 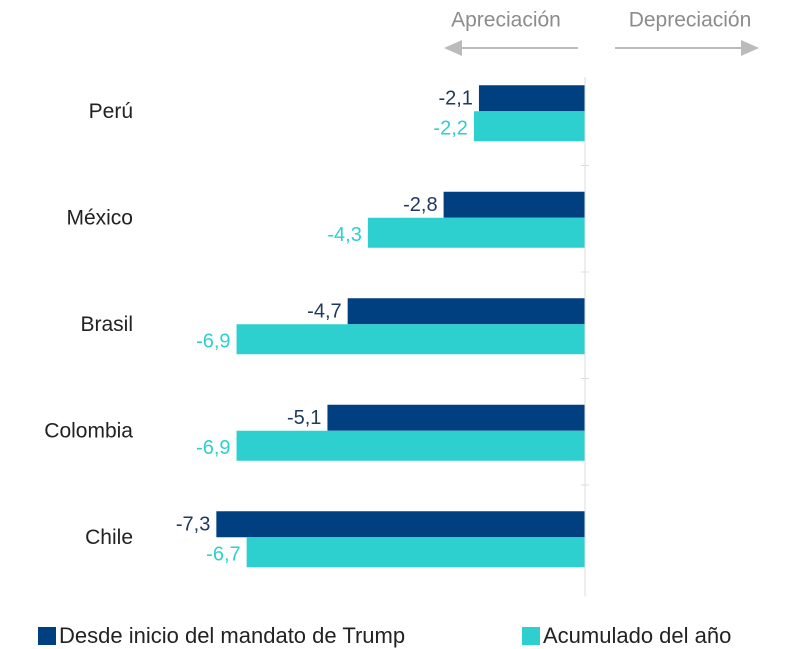 I want to click on value-label: -2,2, so click(x=450, y=129).